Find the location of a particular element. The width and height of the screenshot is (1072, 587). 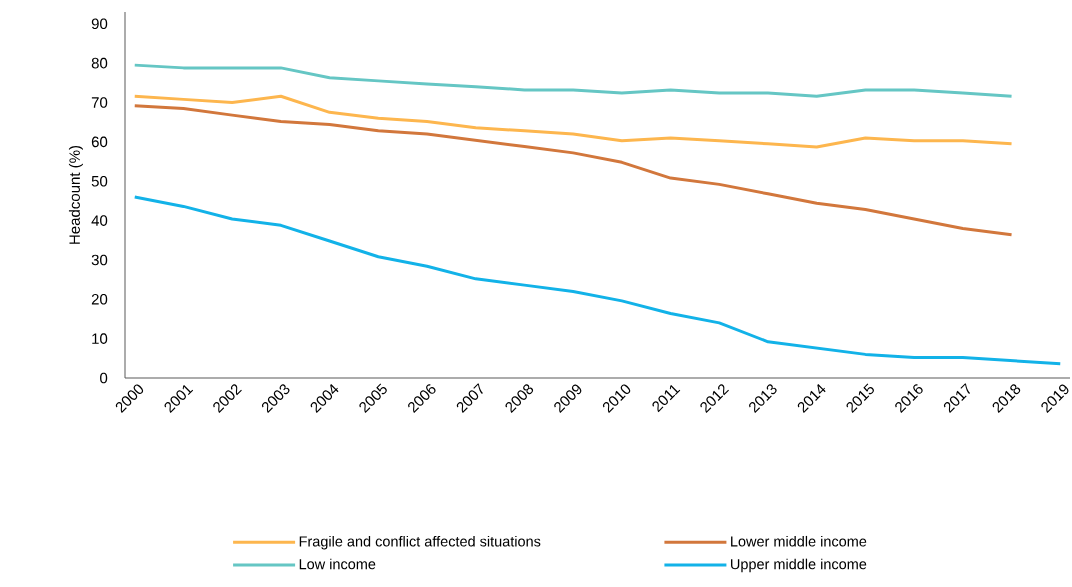

y-tick-label: 30 is located at coordinates (99, 260).